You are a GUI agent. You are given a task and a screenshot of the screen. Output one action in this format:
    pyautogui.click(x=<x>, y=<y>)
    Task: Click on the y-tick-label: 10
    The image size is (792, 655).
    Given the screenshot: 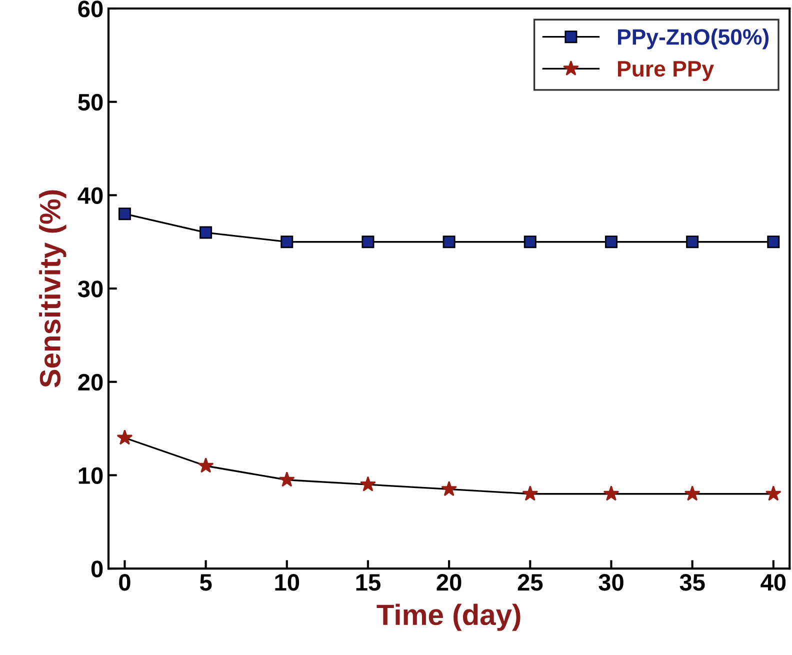 What is the action you would take?
    pyautogui.click(x=90, y=475)
    